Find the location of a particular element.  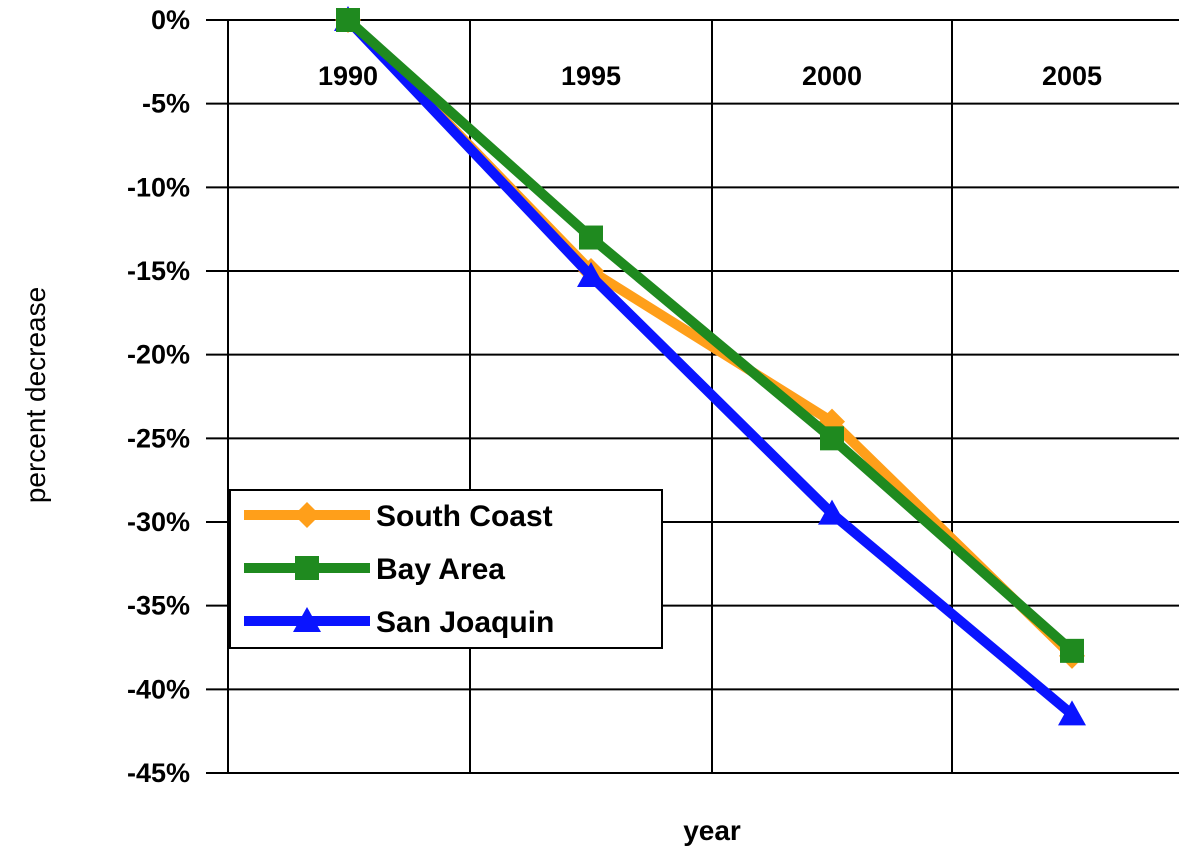

legend-label-san-joaquin: San Joaquin is located at coordinates (465, 622).